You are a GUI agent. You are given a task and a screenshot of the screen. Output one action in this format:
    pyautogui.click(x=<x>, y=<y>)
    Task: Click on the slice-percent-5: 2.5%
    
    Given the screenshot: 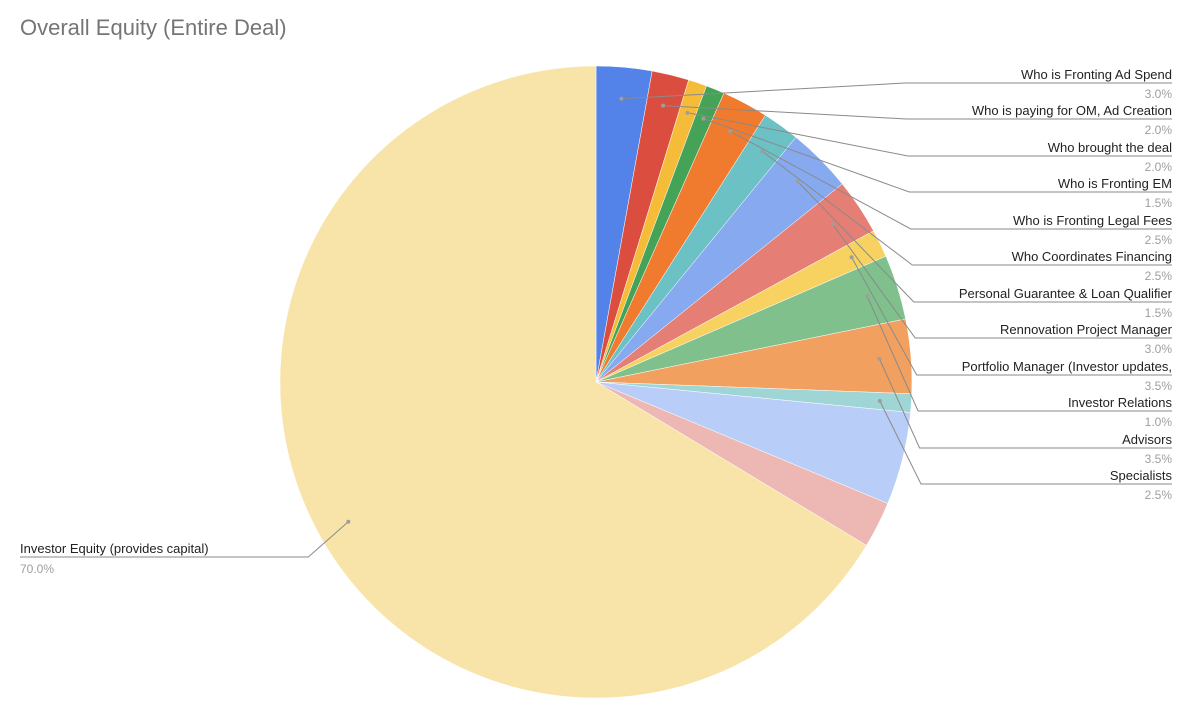 What is the action you would take?
    pyautogui.click(x=1159, y=276)
    